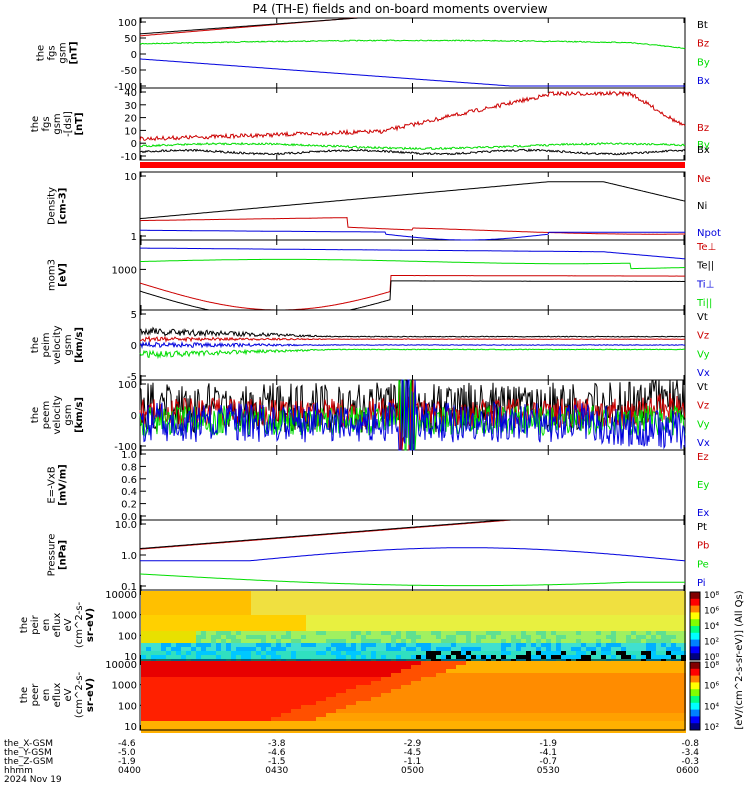  I want to click on series-ne, so click(412, 226).